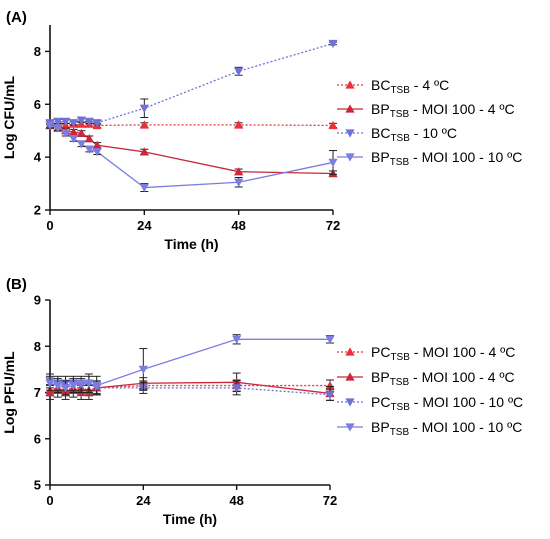 The height and width of the screenshot is (539, 550). Describe the element at coordinates (37, 485) in the screenshot. I see `y-tick-label: 5` at that location.